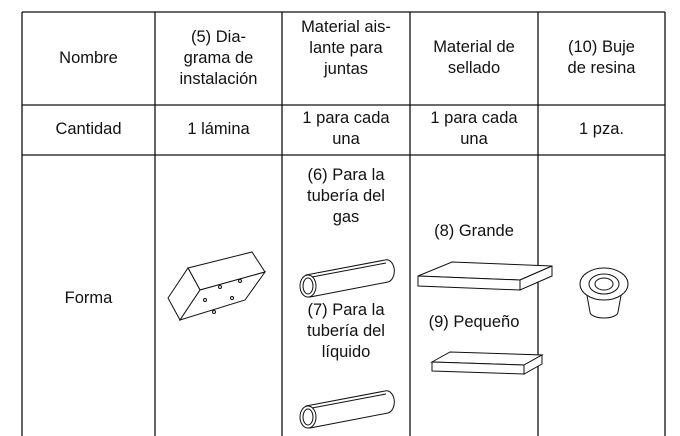 The width and height of the screenshot is (680, 436). Describe the element at coordinates (88, 298) in the screenshot. I see `row-label: Forma` at that location.